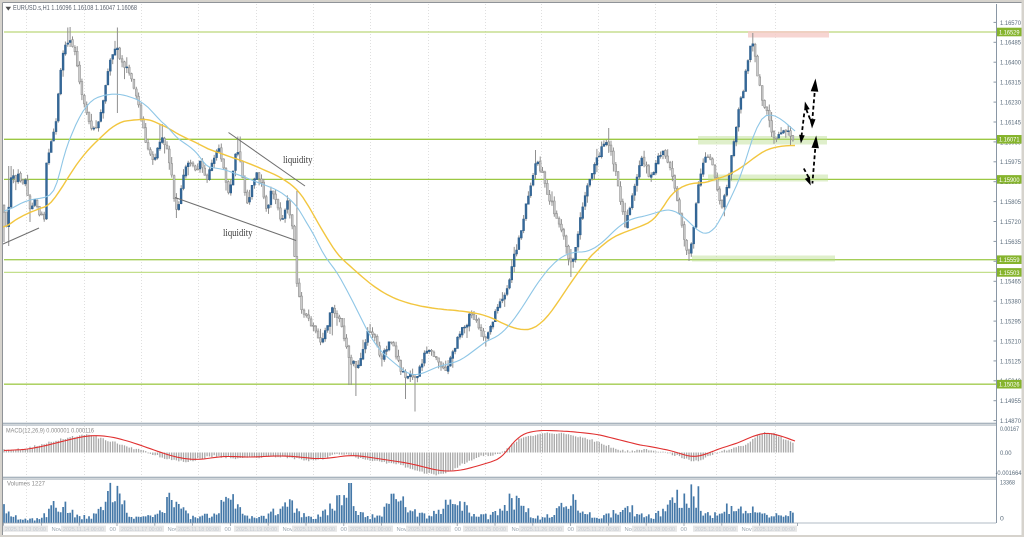 Image resolution: width=1024 pixels, height=542 pixels. I want to click on svg-text: 2025.11.18 00:00, so click(198, 530).